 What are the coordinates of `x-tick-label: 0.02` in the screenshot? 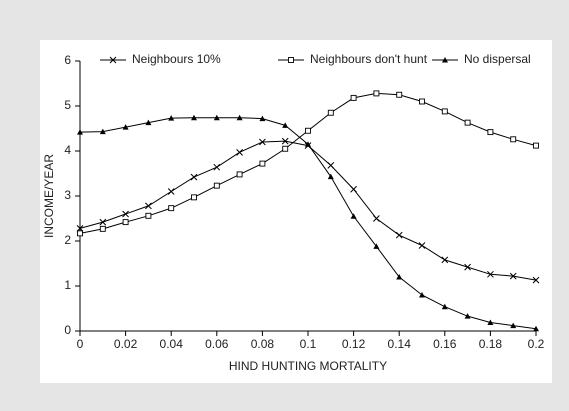 It's located at (126, 344).